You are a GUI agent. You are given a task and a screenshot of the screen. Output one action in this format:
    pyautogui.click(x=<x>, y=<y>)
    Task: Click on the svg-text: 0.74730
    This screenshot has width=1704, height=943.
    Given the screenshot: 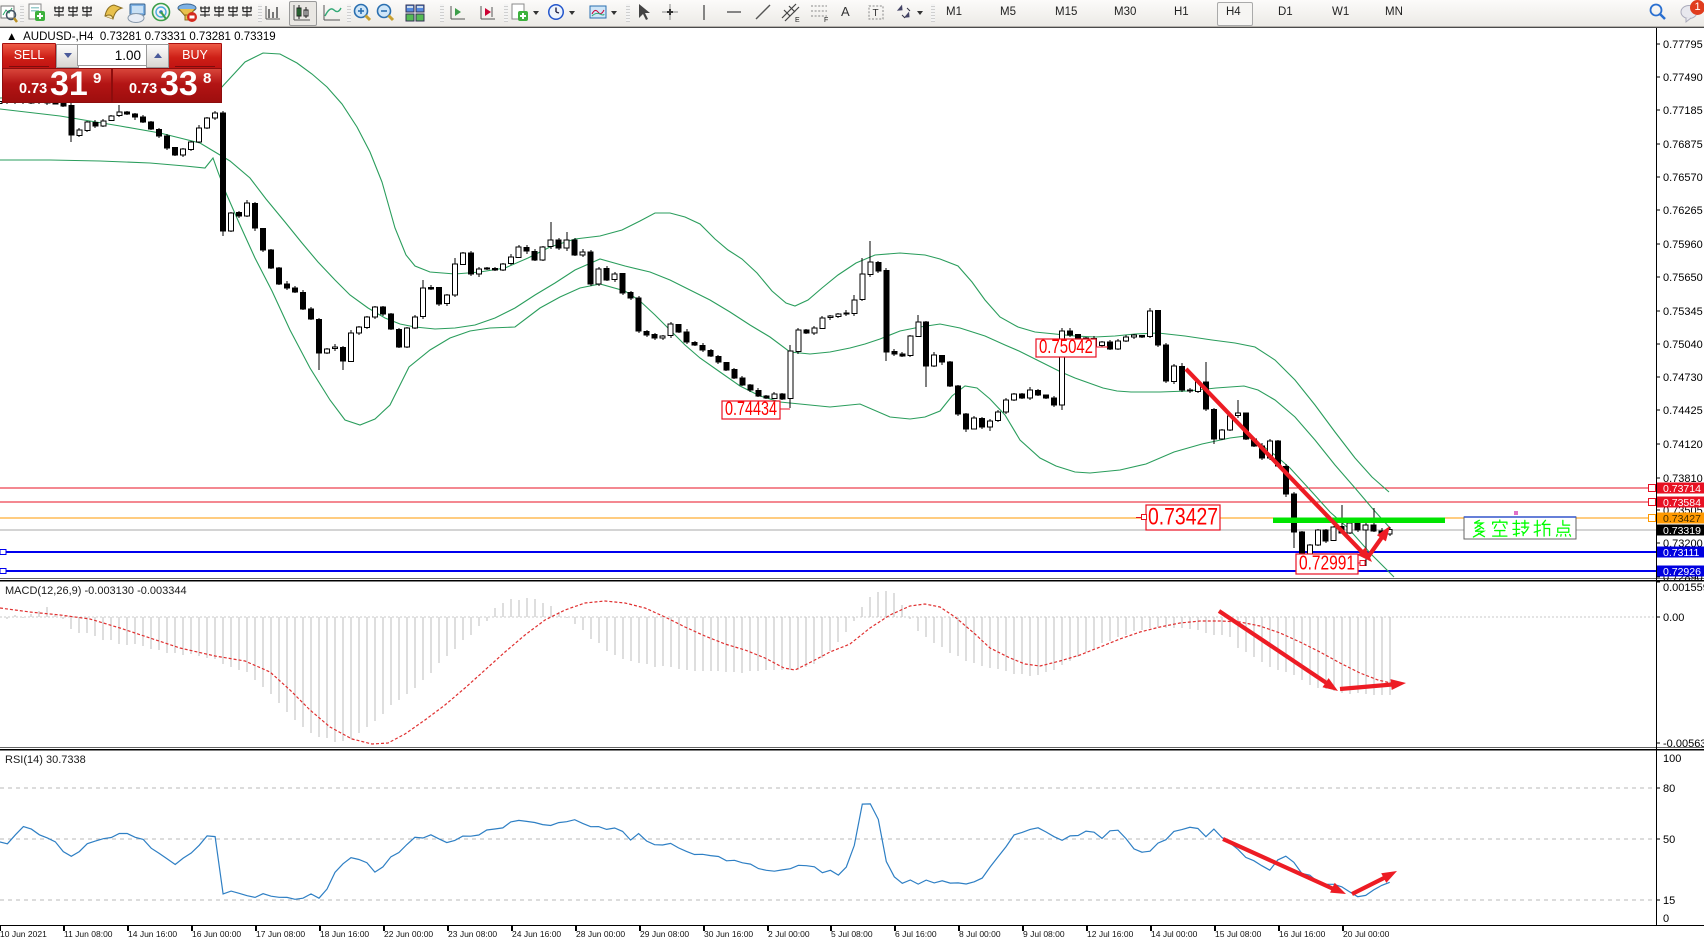 What is the action you would take?
    pyautogui.click(x=1683, y=378)
    